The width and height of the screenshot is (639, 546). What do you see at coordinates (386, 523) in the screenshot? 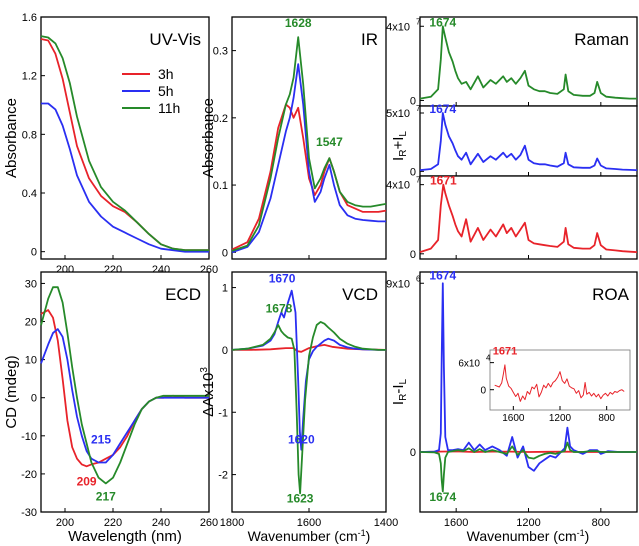
I see `vcd-xtick-label: 1400` at bounding box center [386, 523].